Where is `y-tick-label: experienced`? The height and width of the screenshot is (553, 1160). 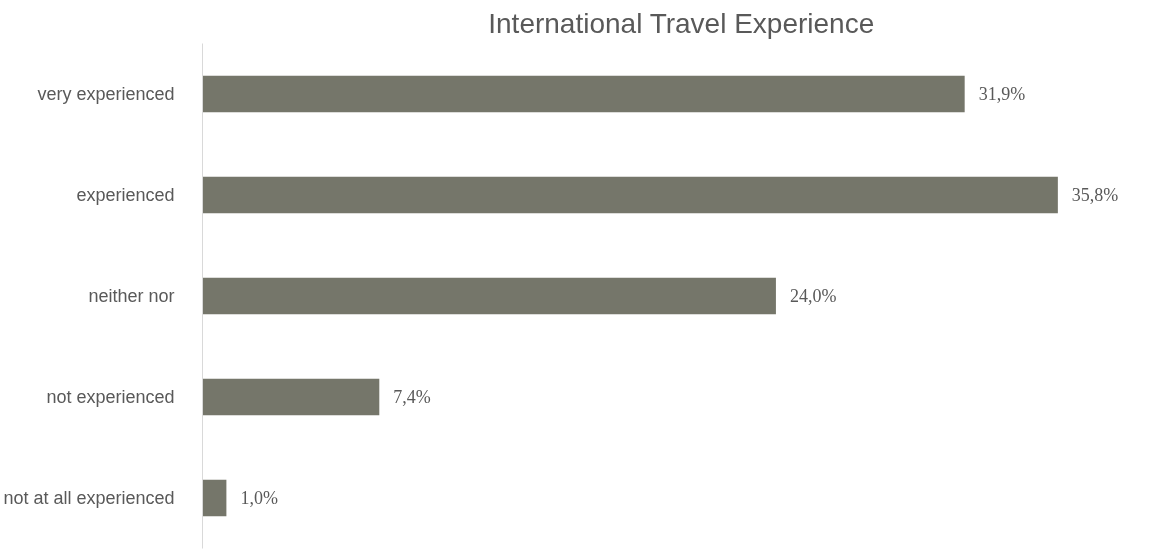
y-tick-label: experienced is located at coordinates (125, 195).